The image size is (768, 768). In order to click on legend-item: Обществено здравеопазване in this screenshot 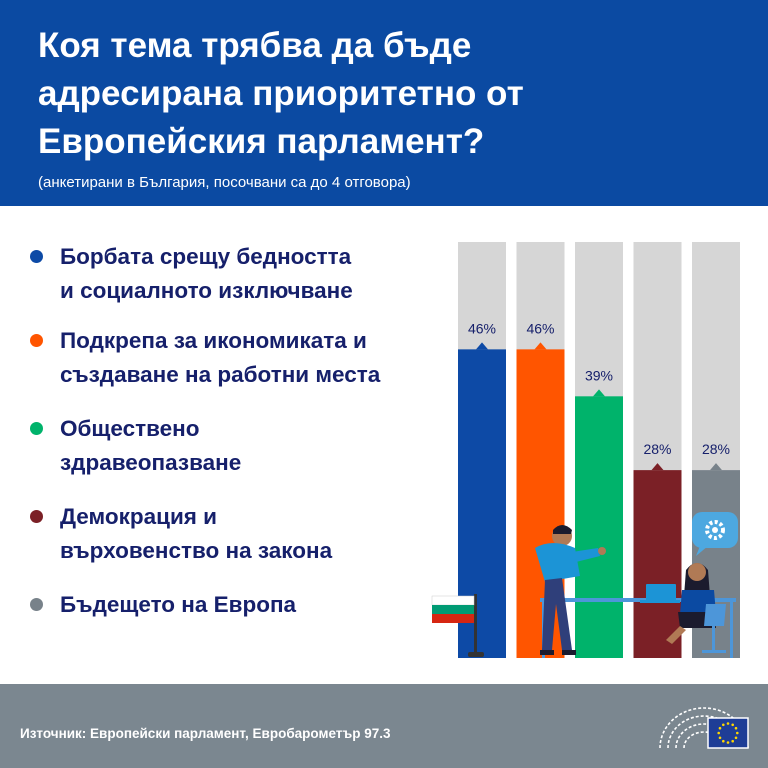, I will do `click(235, 456)`.